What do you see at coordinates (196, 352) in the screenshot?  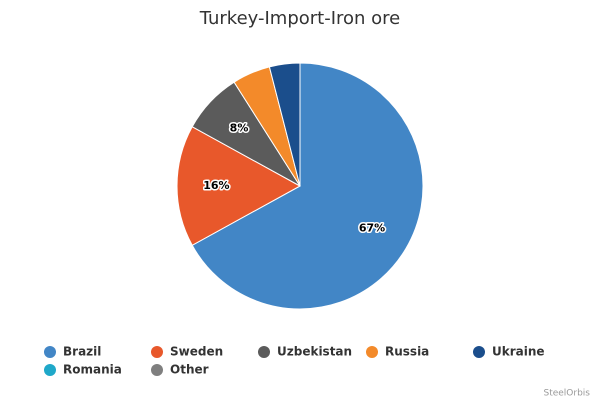 I see `legend-label: Sweden` at bounding box center [196, 352].